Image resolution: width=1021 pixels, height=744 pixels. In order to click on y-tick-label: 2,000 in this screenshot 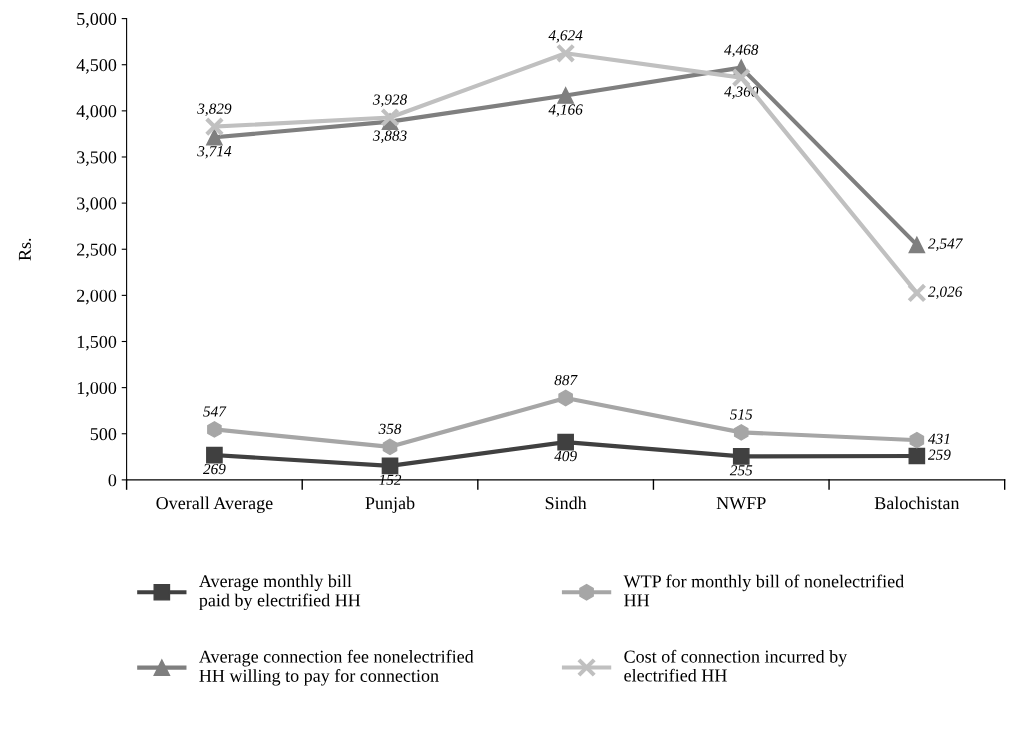, I will do `click(97, 297)`.